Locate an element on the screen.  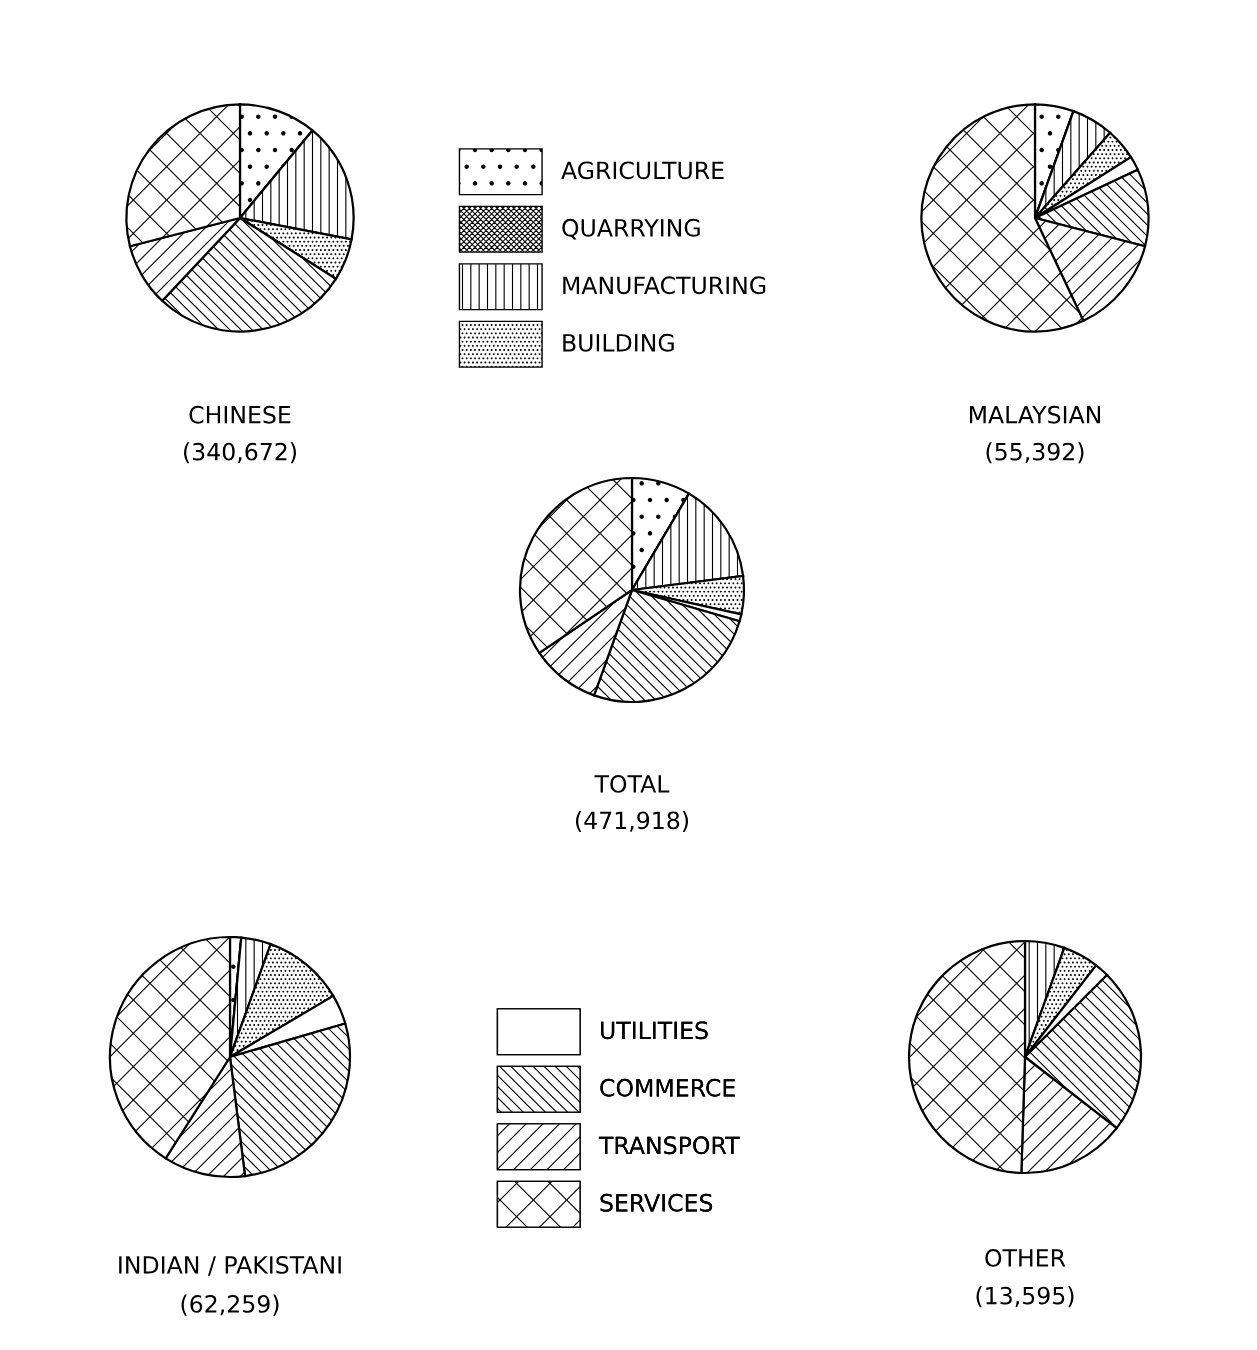
legend-label: MANUFACTURING is located at coordinates (664, 285).